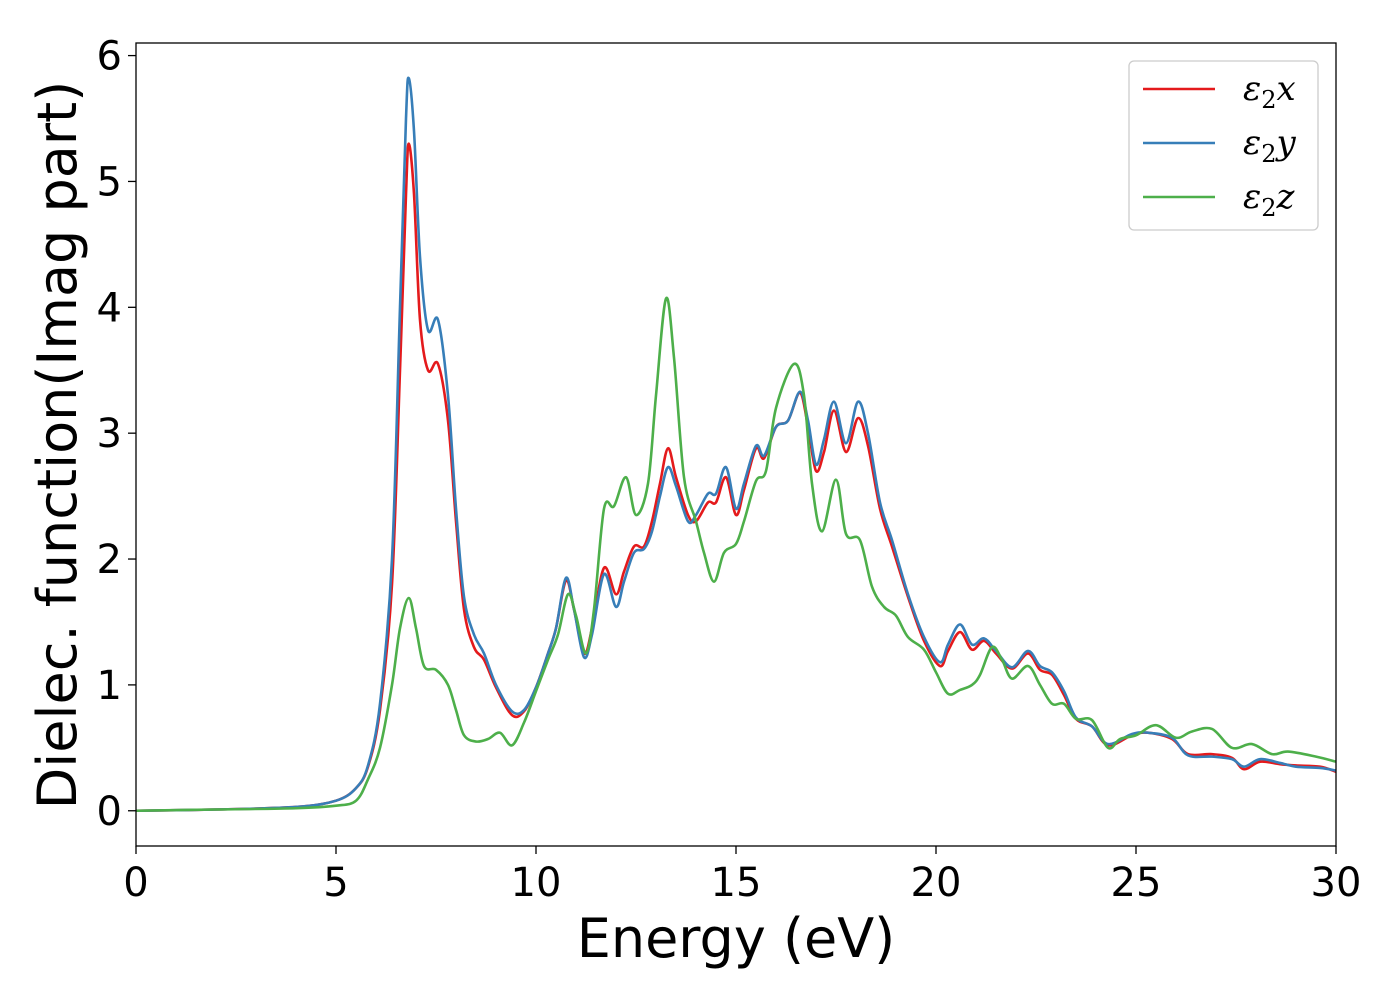  What do you see at coordinates (57, 445) in the screenshot?
I see `y-axis-title: Dielec. function(Imag part)` at bounding box center [57, 445].